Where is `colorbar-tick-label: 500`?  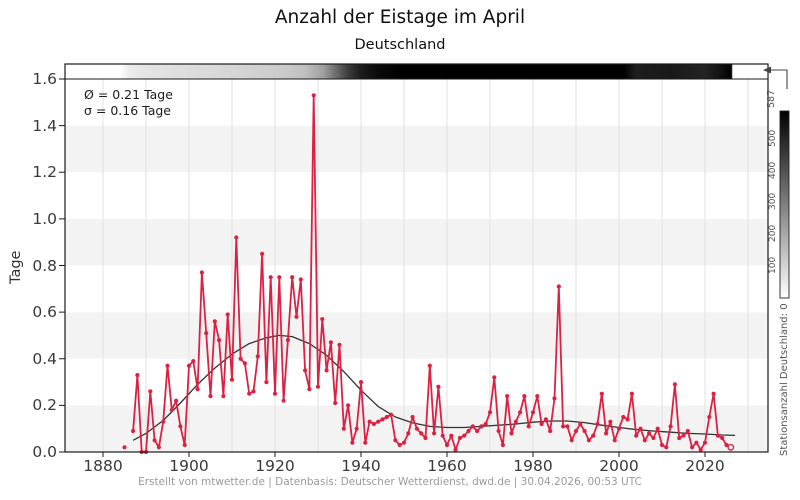 colorbar-tick-label: 500 is located at coordinates (773, 138).